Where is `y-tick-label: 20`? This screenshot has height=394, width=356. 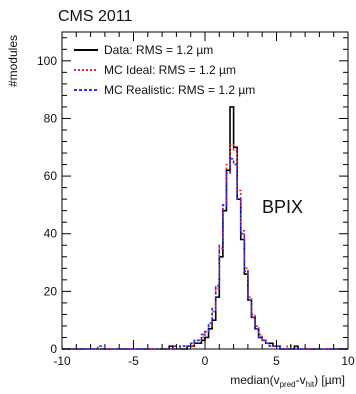 y-tick-label: 20 is located at coordinates (51, 291).